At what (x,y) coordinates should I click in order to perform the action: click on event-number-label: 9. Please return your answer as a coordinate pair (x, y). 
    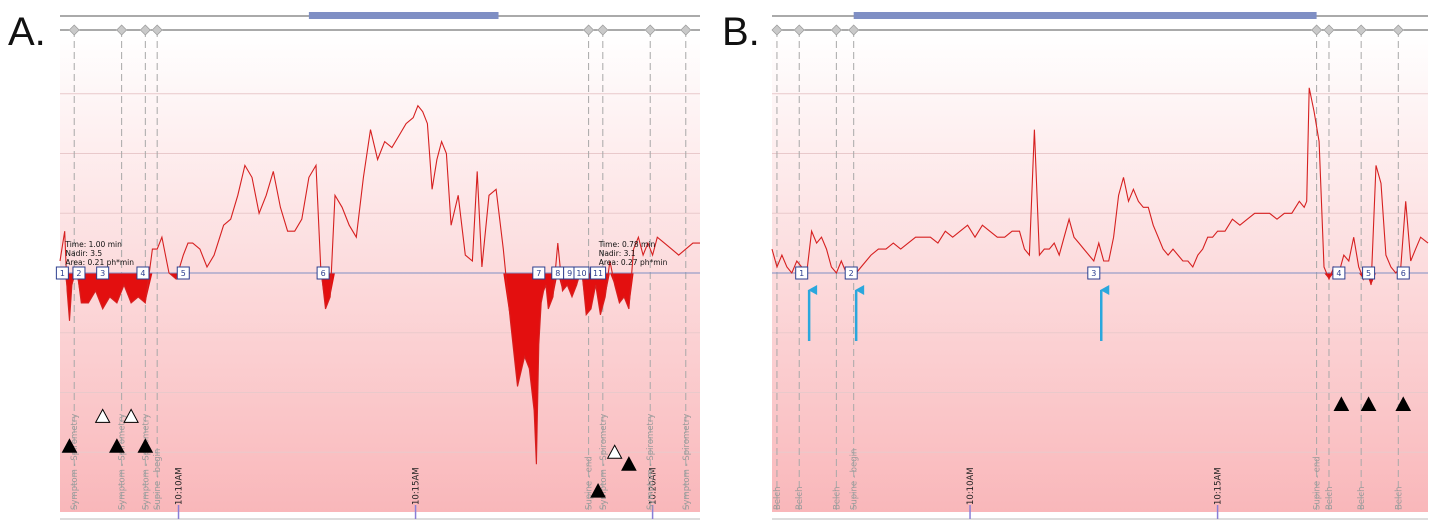
    Looking at the image, I should click on (569, 273).